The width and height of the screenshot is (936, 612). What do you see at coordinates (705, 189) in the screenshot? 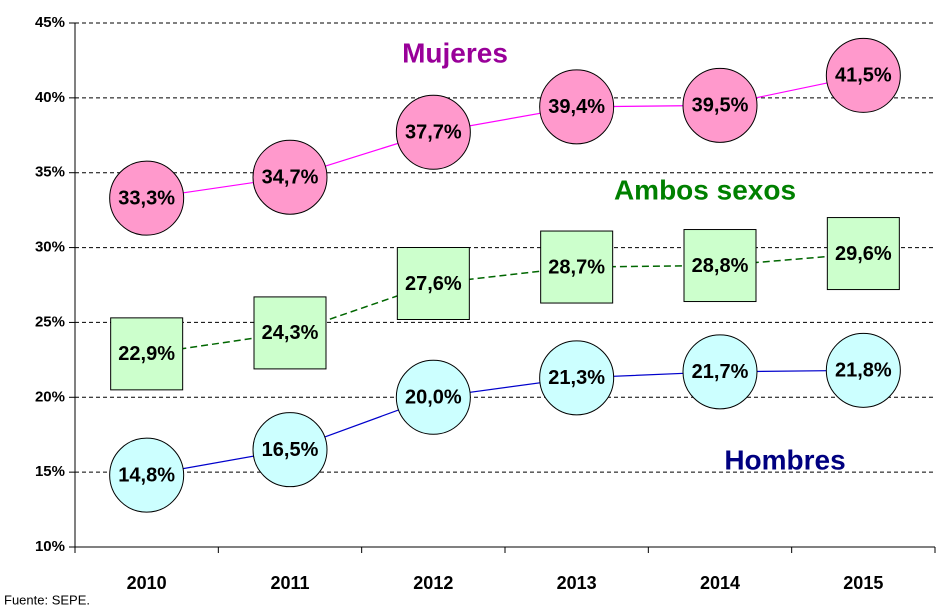
I see `series-name: Ambos sexos` at bounding box center [705, 189].